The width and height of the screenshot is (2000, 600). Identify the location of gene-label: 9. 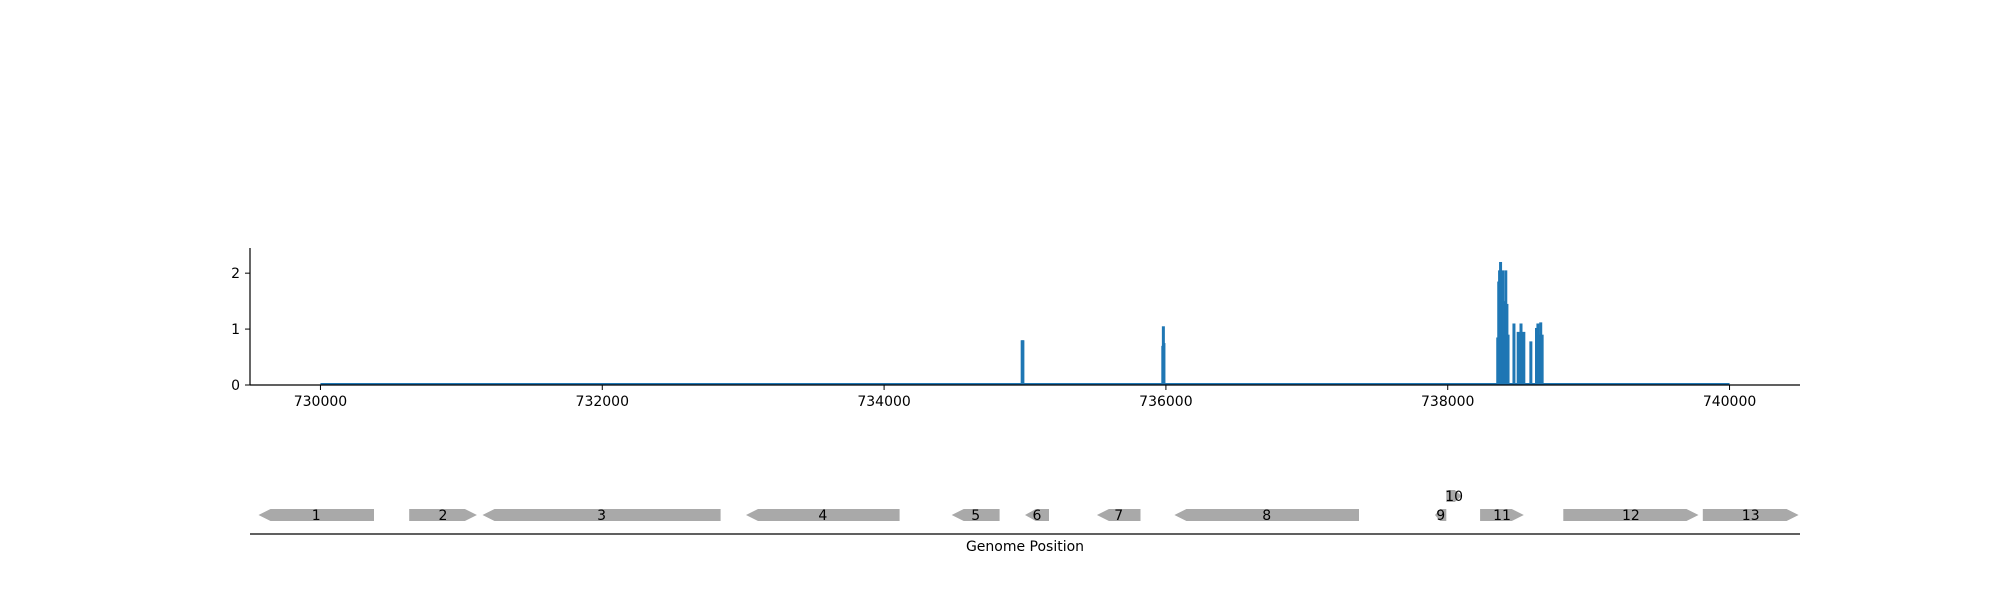
(1440, 516).